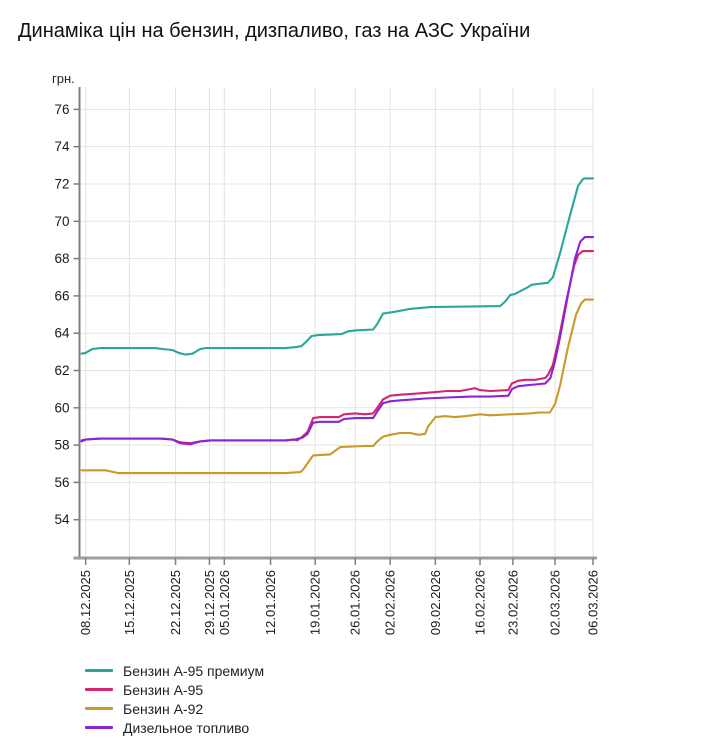 The width and height of the screenshot is (721, 740). I want to click on y-tick-label: 70, so click(61, 221).